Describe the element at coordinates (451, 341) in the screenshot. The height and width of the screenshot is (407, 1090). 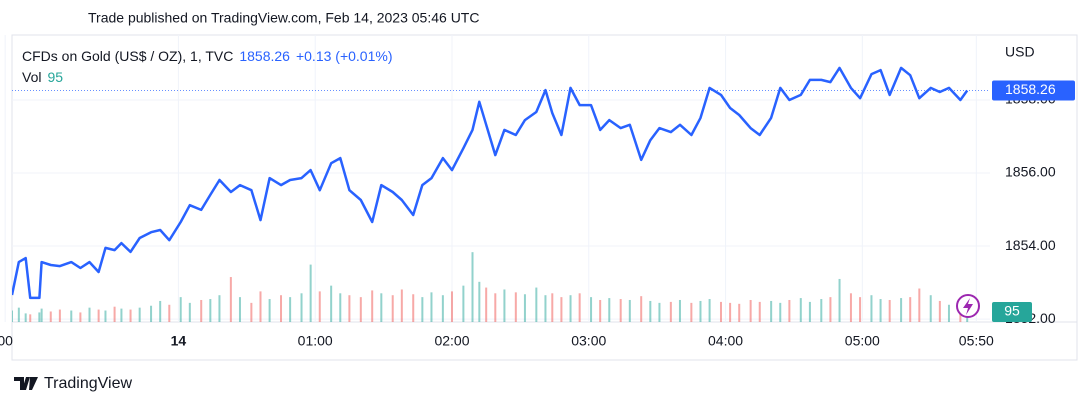
I see `x-tick-label: 02:00` at that location.